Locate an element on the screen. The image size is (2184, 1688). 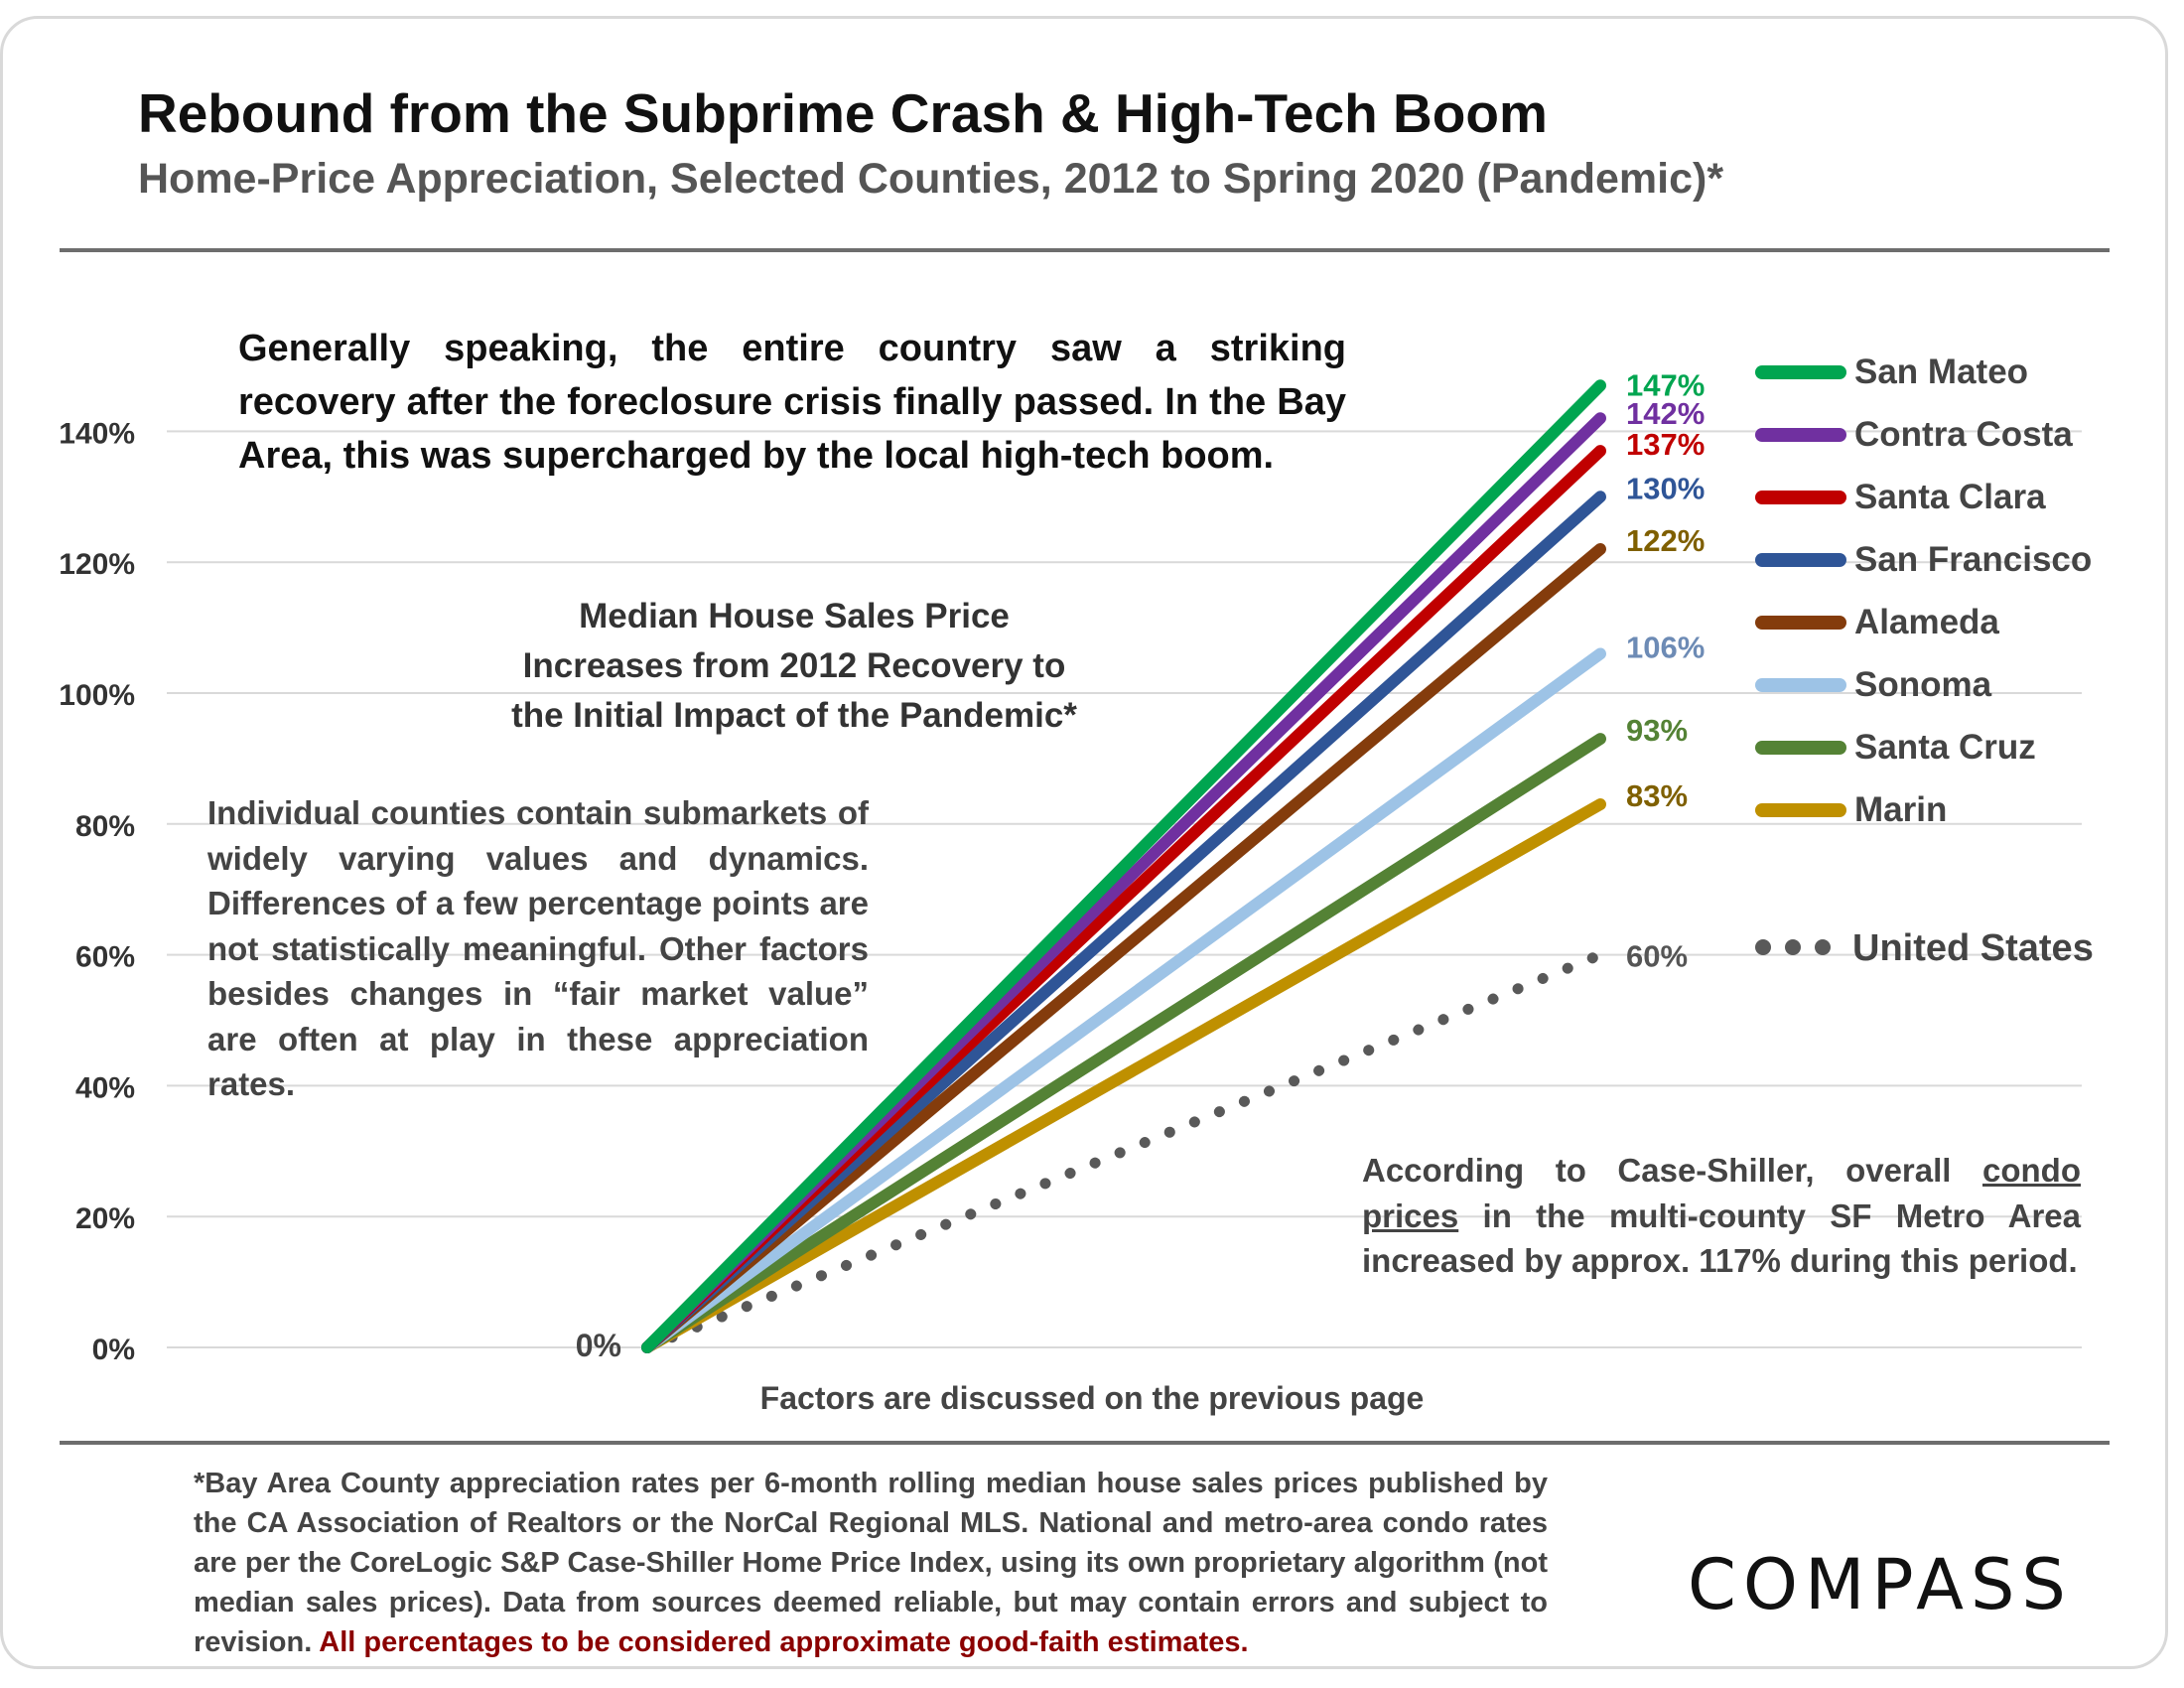
y-tick-label: 0% is located at coordinates (113, 1350).